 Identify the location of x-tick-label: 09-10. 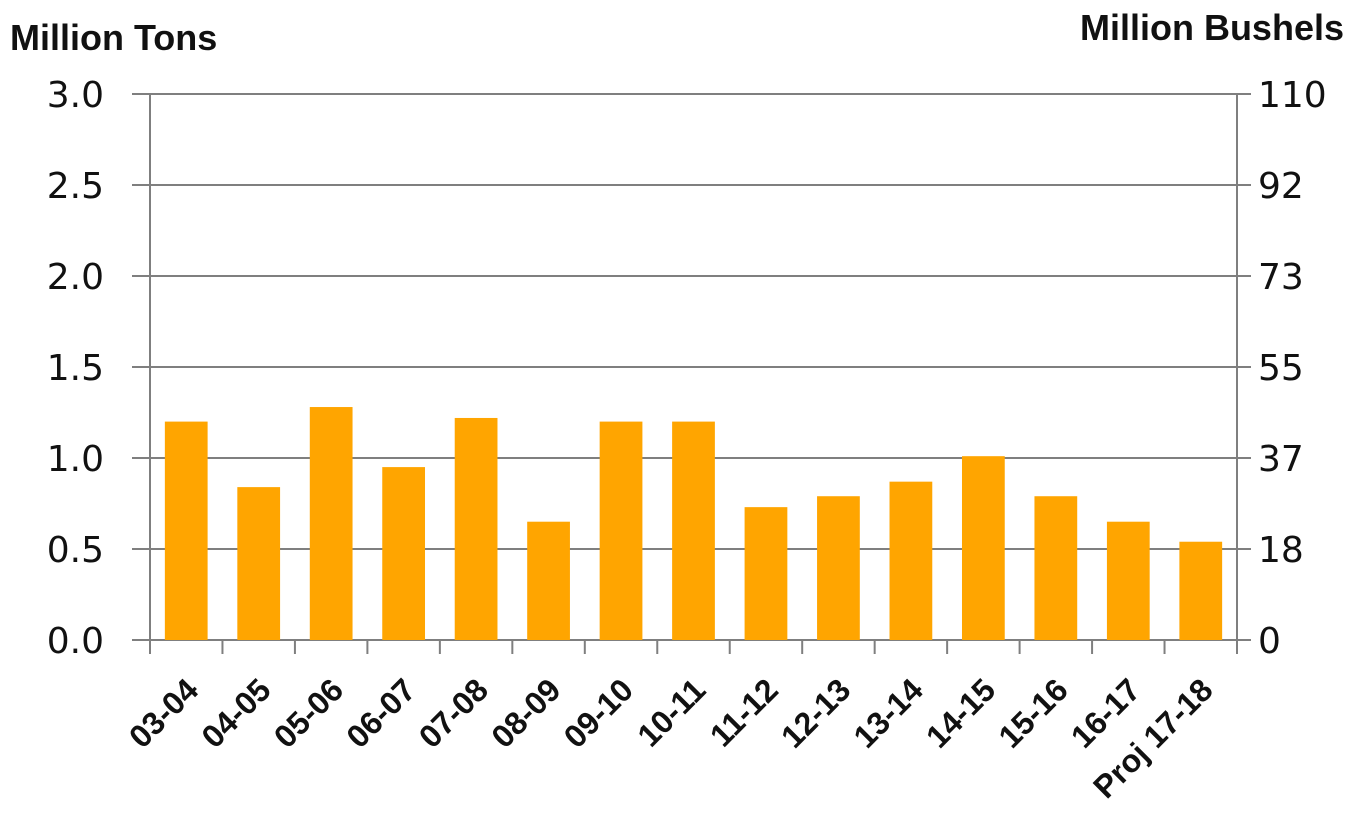
(598, 712).